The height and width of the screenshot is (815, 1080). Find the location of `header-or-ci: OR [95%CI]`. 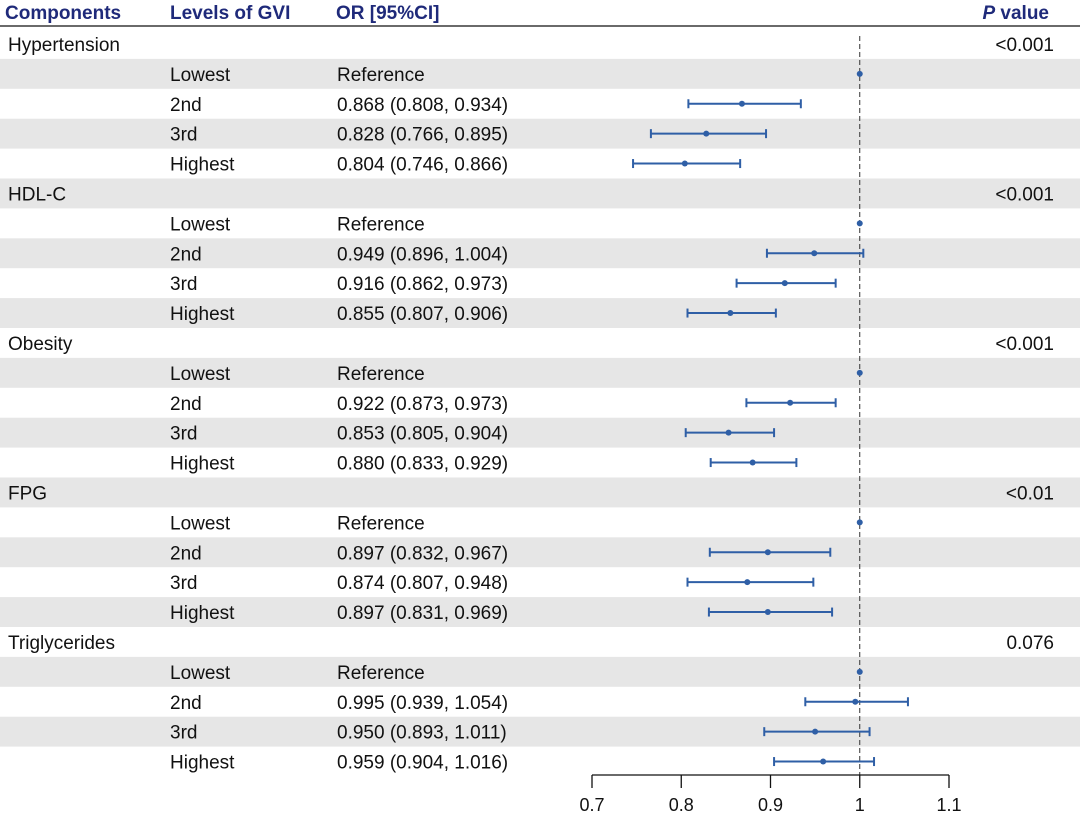

header-or-ci: OR [95%CI] is located at coordinates (387, 13).